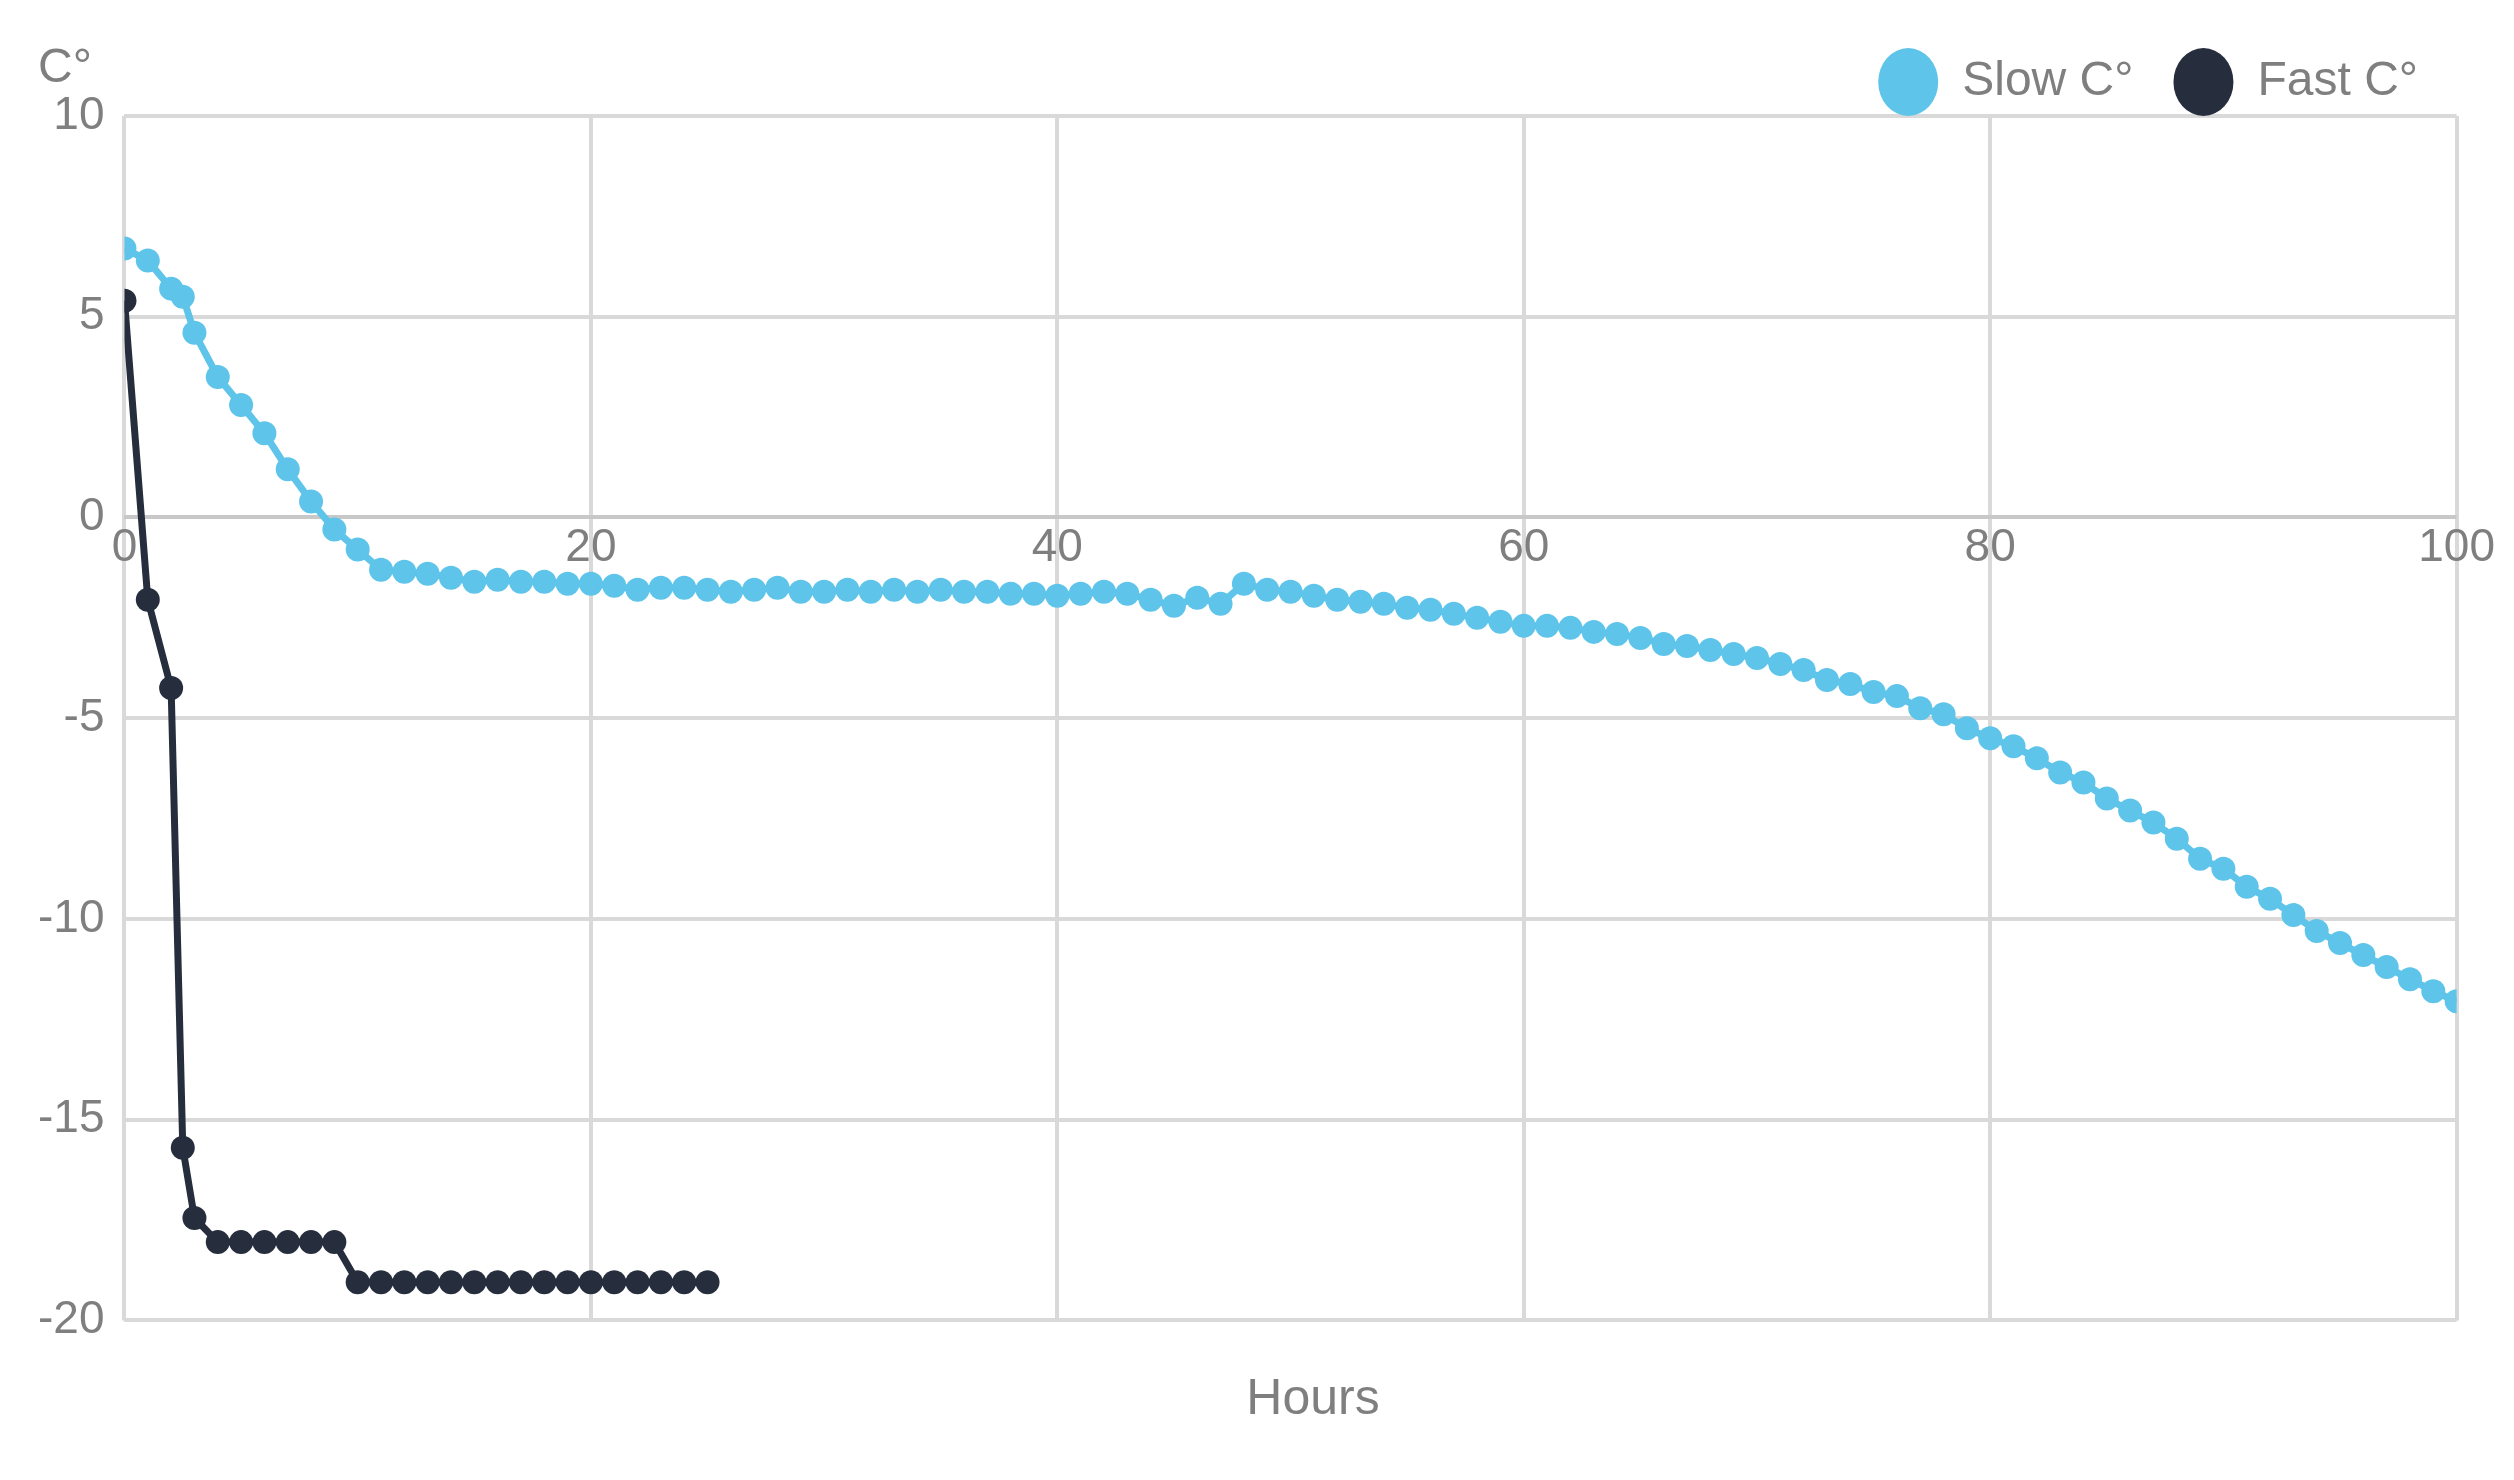  I want to click on y-tick-label: -20, so click(71, 1317).